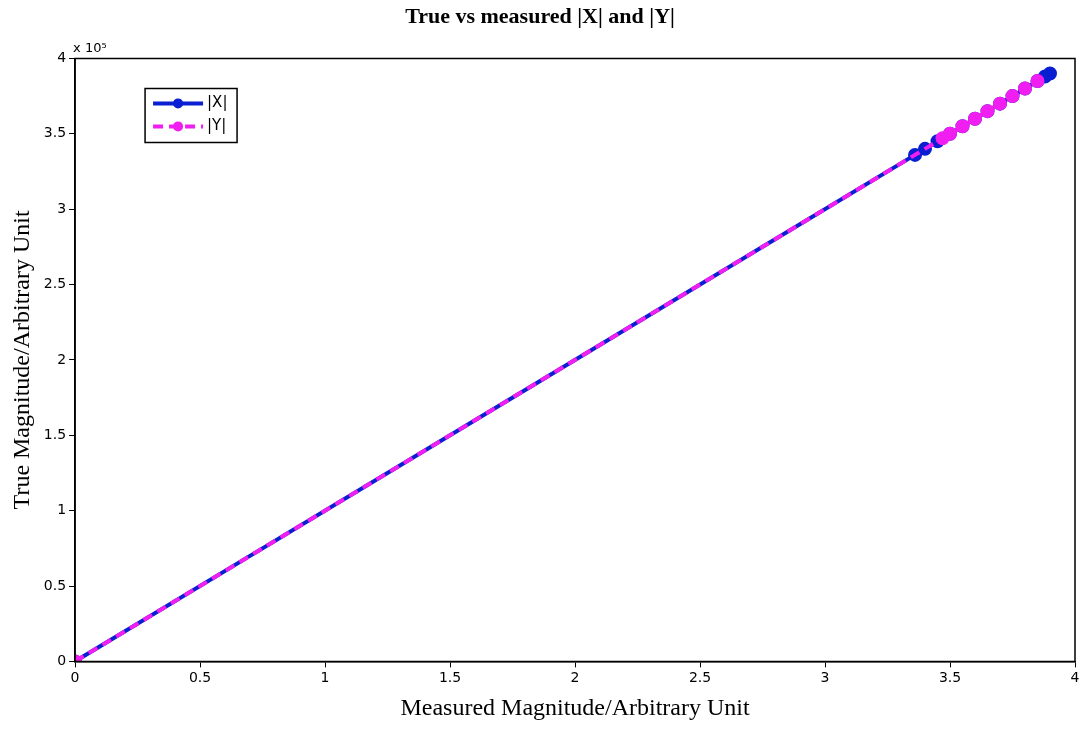 This screenshot has height=729, width=1084. I want to click on y-tick-label: 3, so click(62, 207).